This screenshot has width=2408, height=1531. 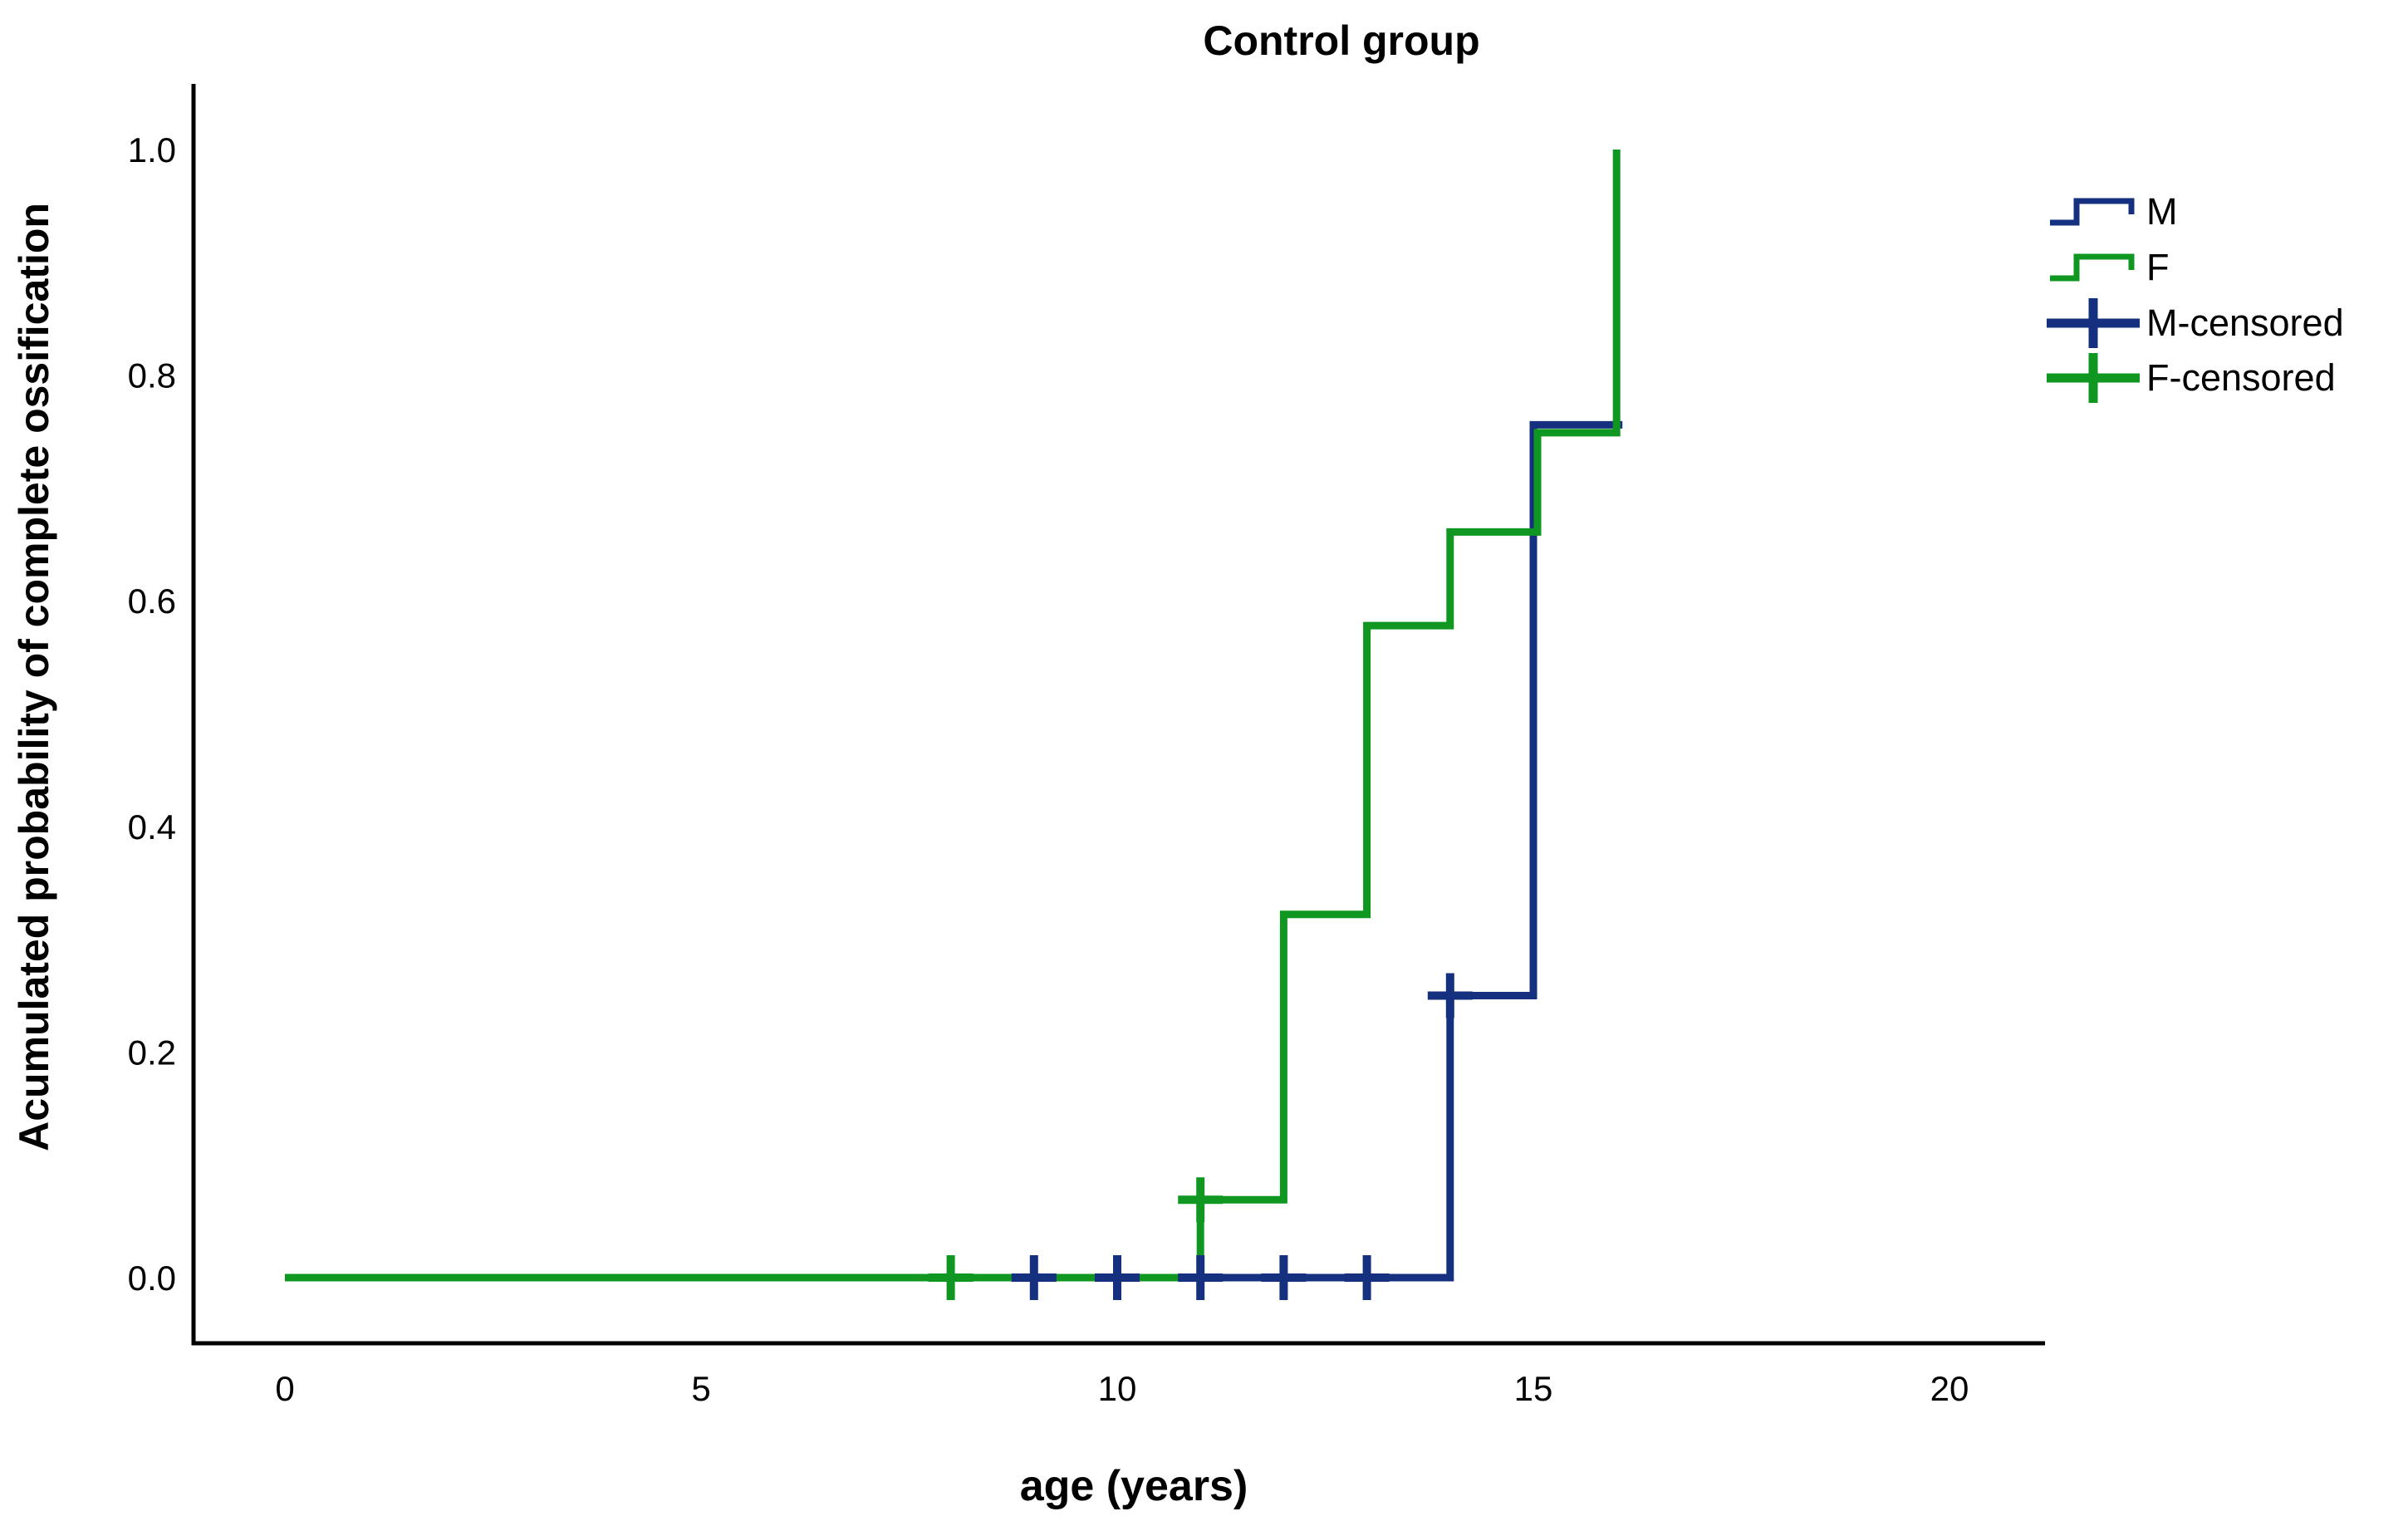 What do you see at coordinates (152, 149) in the screenshot?
I see `y-tick-label-1.0: 1.0` at bounding box center [152, 149].